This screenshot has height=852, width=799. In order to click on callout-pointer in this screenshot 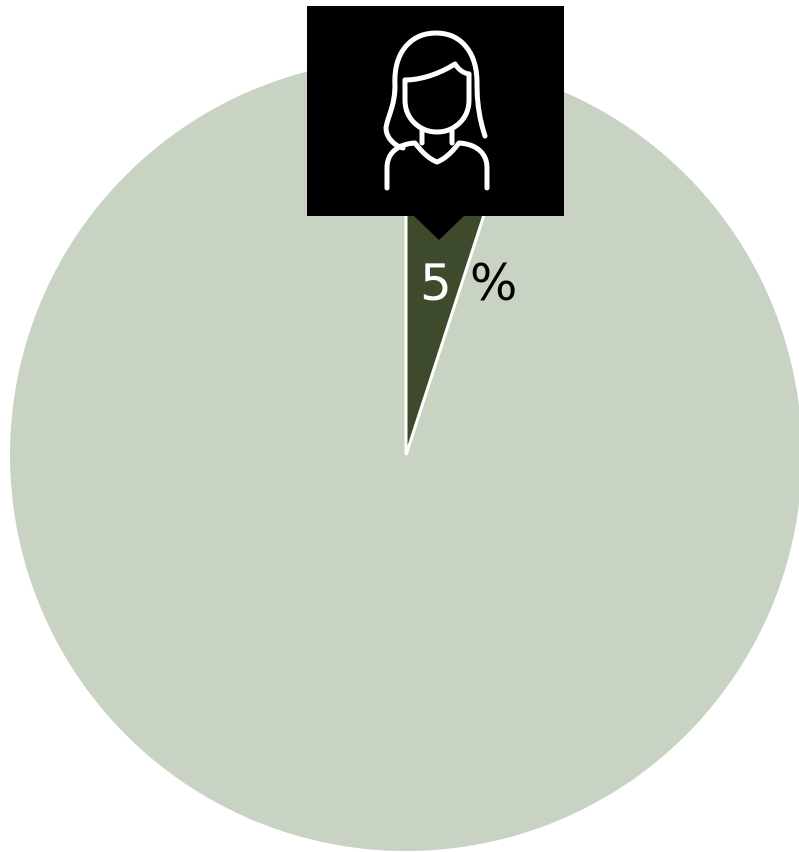, I will do `click(439, 227)`.